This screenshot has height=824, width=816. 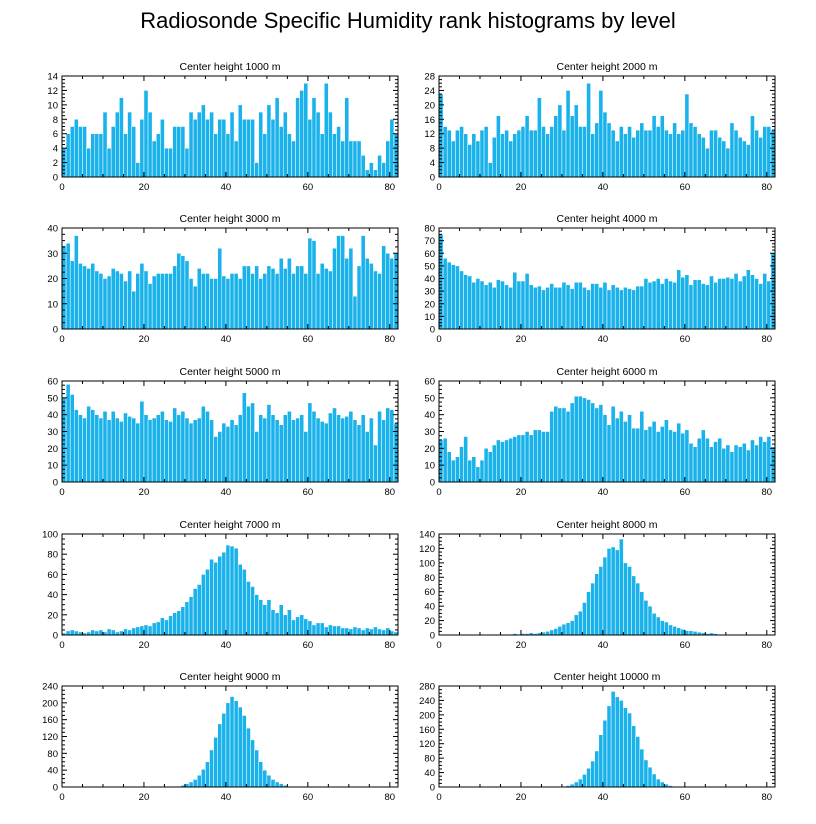 I want to click on y-tick-label: 40, so click(x=429, y=415).